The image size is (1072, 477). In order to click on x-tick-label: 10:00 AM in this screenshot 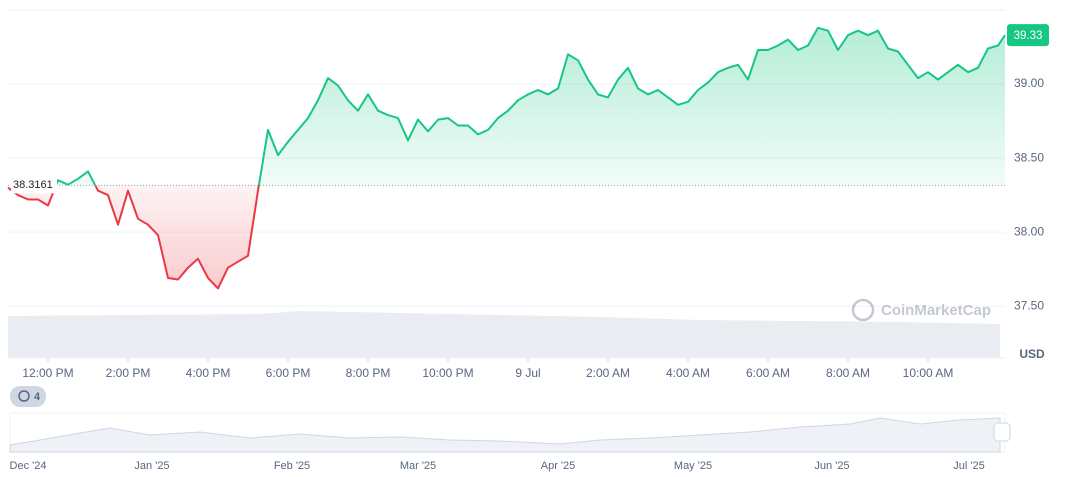, I will do `click(928, 373)`.